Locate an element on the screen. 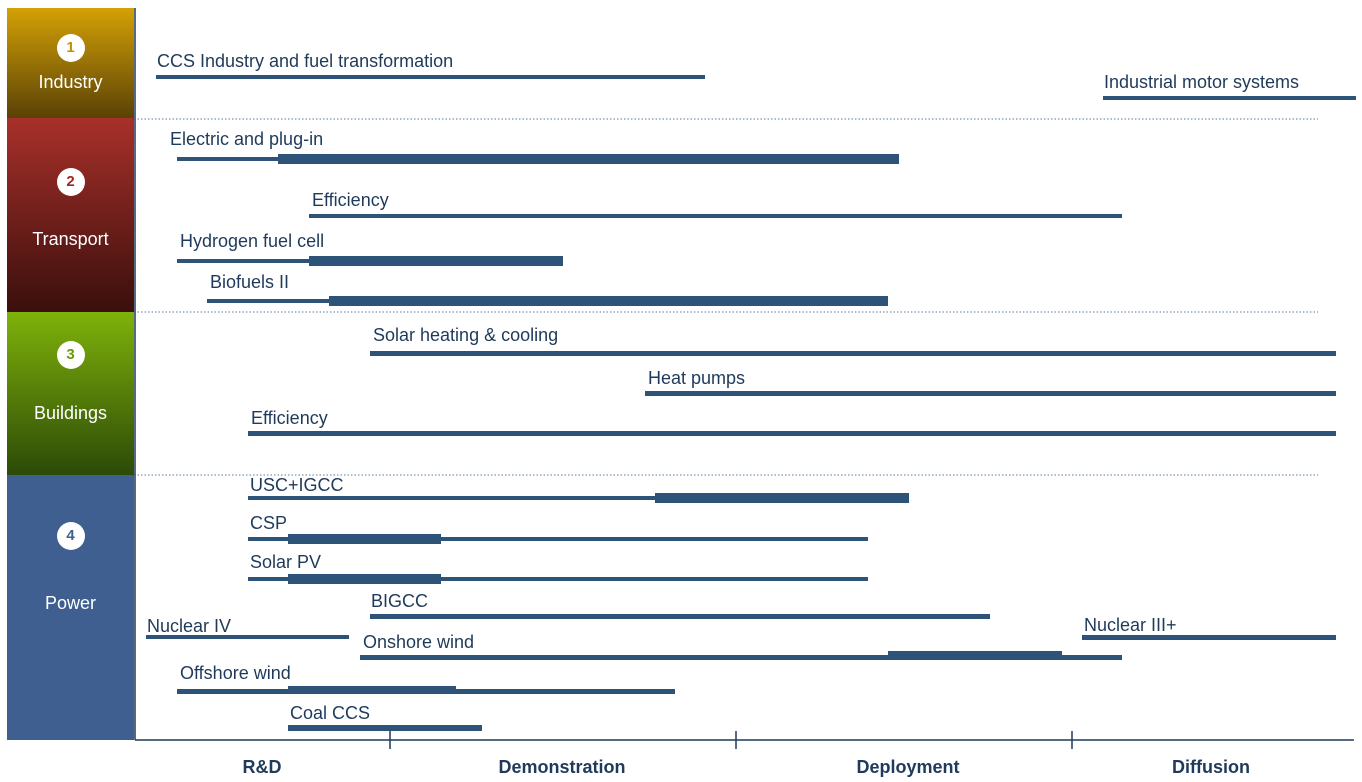 This screenshot has width=1362, height=782. bar-onshore-thin is located at coordinates (741, 657).